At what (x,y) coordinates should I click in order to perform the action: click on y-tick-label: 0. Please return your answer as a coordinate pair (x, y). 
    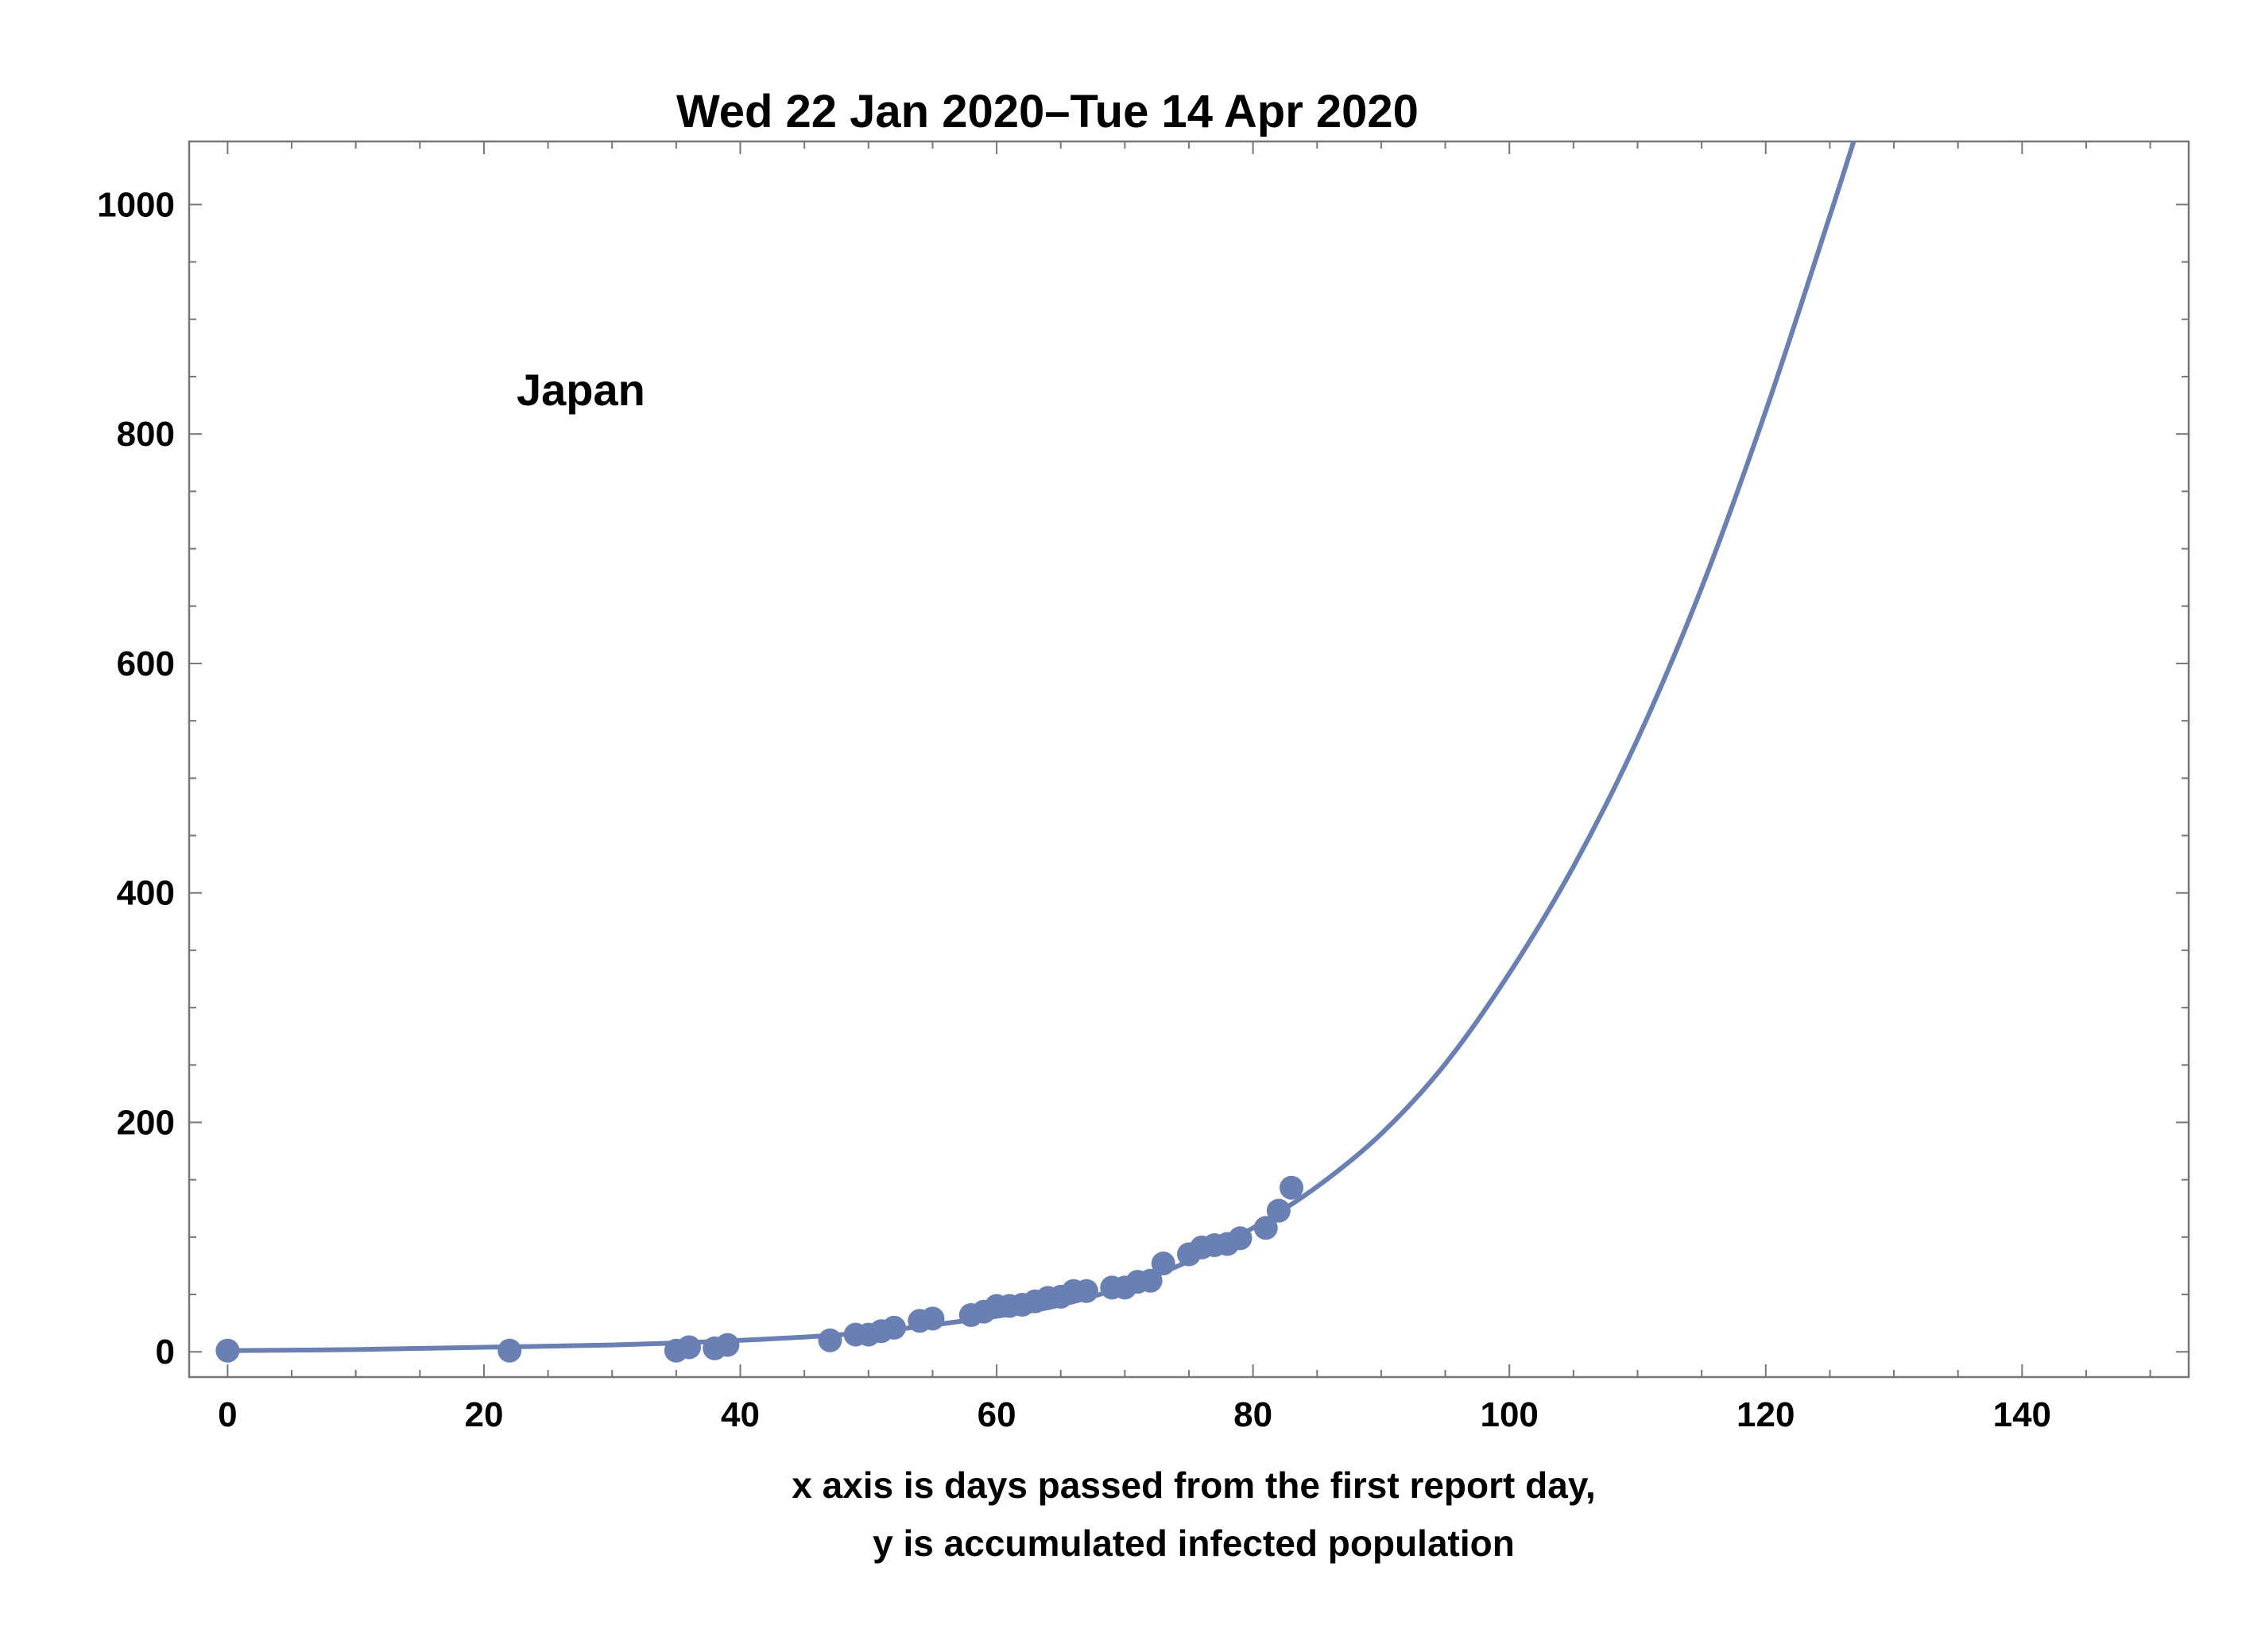
    Looking at the image, I should click on (165, 1352).